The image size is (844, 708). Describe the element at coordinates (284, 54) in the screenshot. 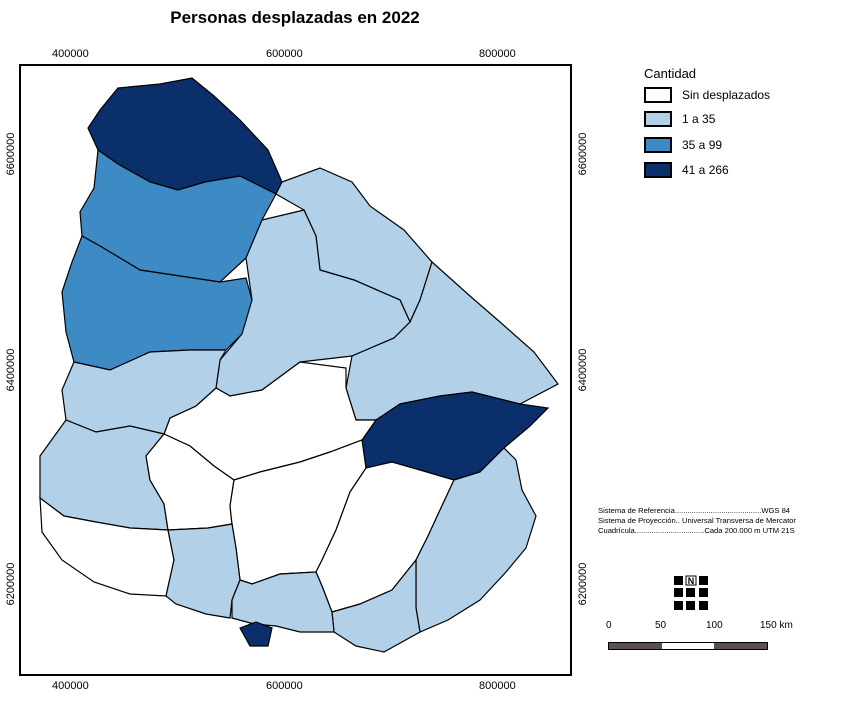

I see `top-tick-2: 600000` at that location.